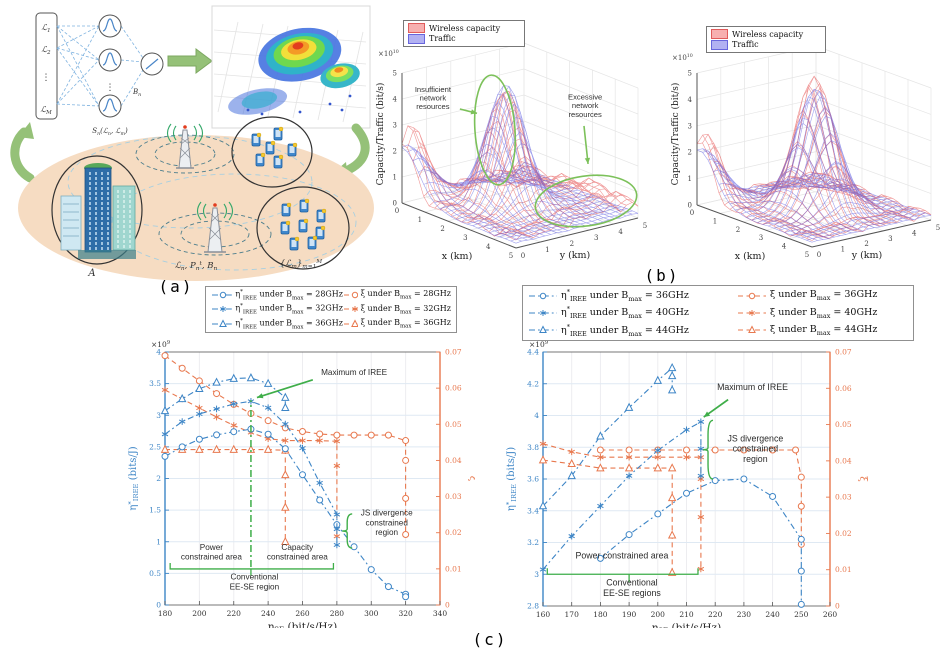 This screenshot has width=948, height=657. Describe the element at coordinates (46, 50) in the screenshot. I see `nn-input-2: ℒ2` at that location.